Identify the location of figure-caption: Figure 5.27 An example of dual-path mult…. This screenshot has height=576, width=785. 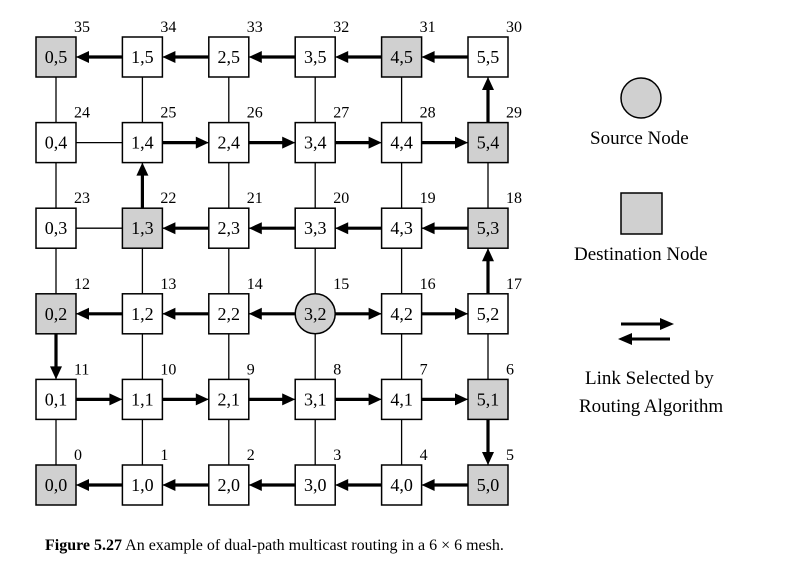
(274, 546).